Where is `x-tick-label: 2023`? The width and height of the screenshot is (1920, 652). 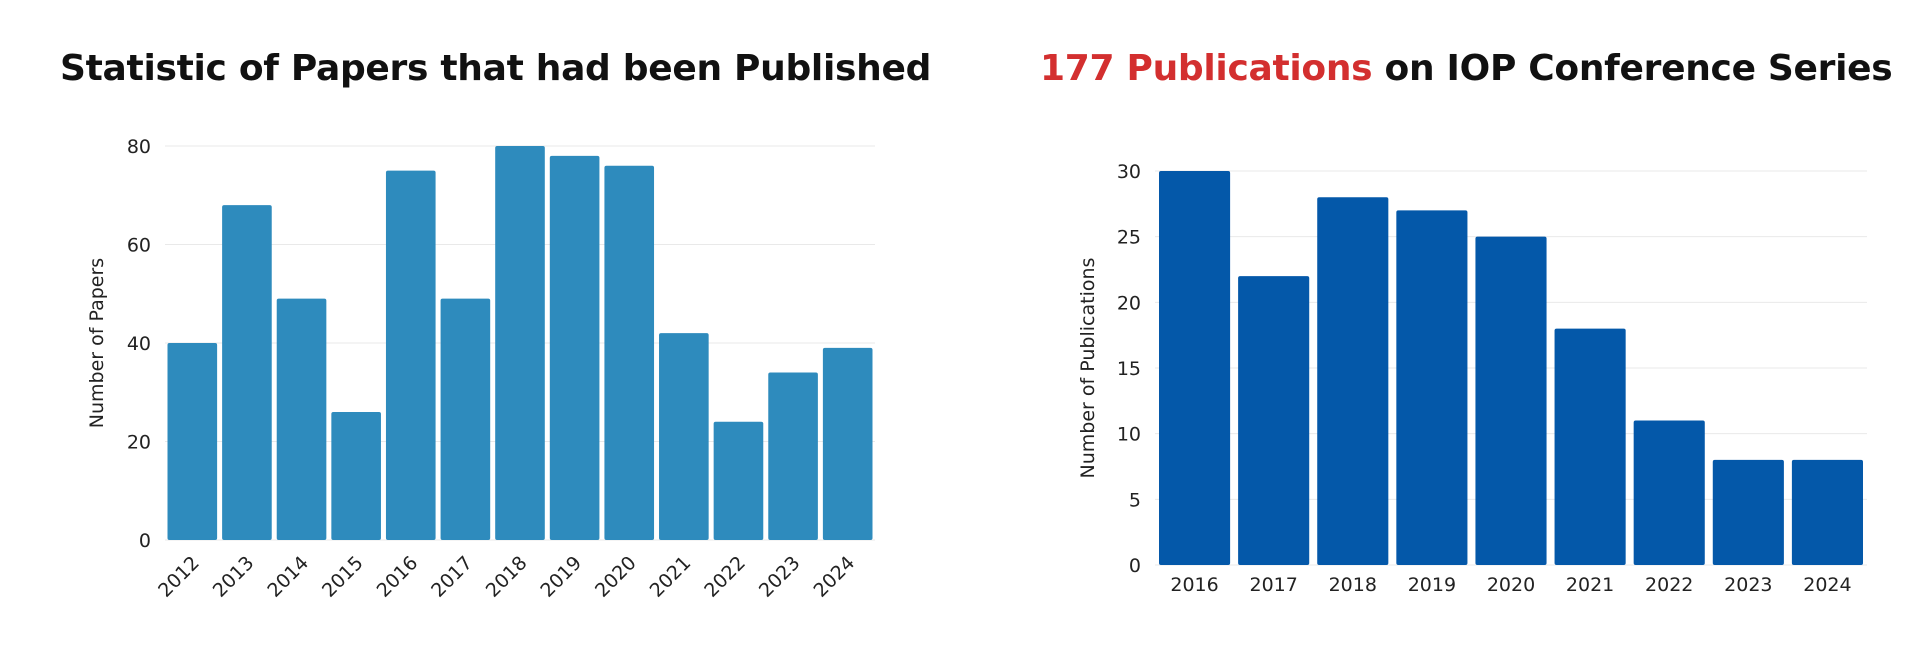 x-tick-label: 2023 is located at coordinates (1748, 585).